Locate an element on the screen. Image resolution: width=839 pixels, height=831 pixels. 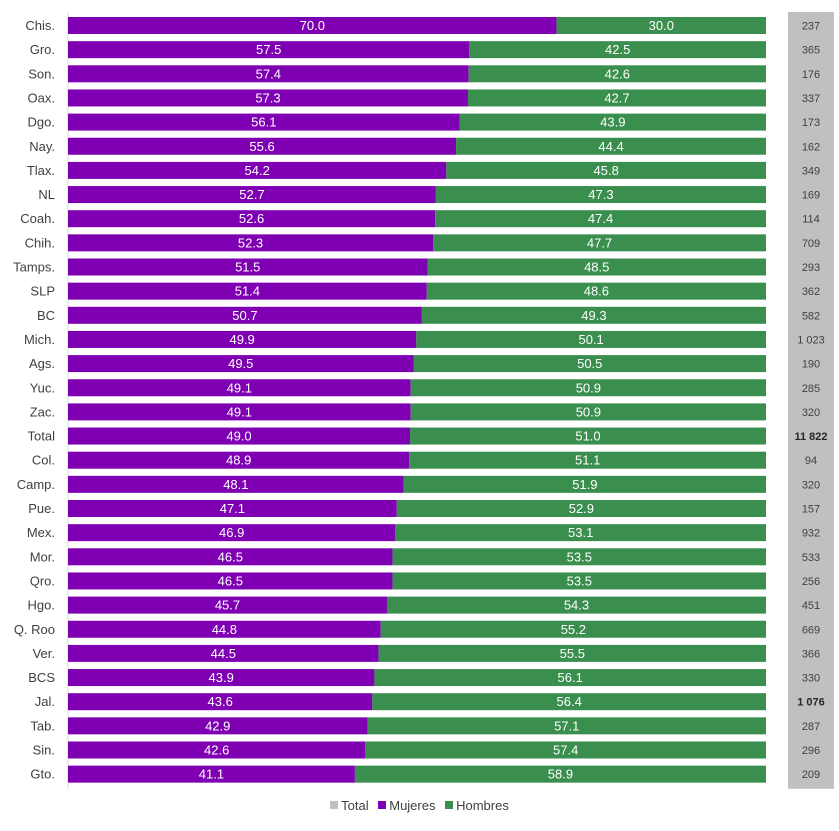
data-label-mujeres: 54.2 is located at coordinates (257, 170).